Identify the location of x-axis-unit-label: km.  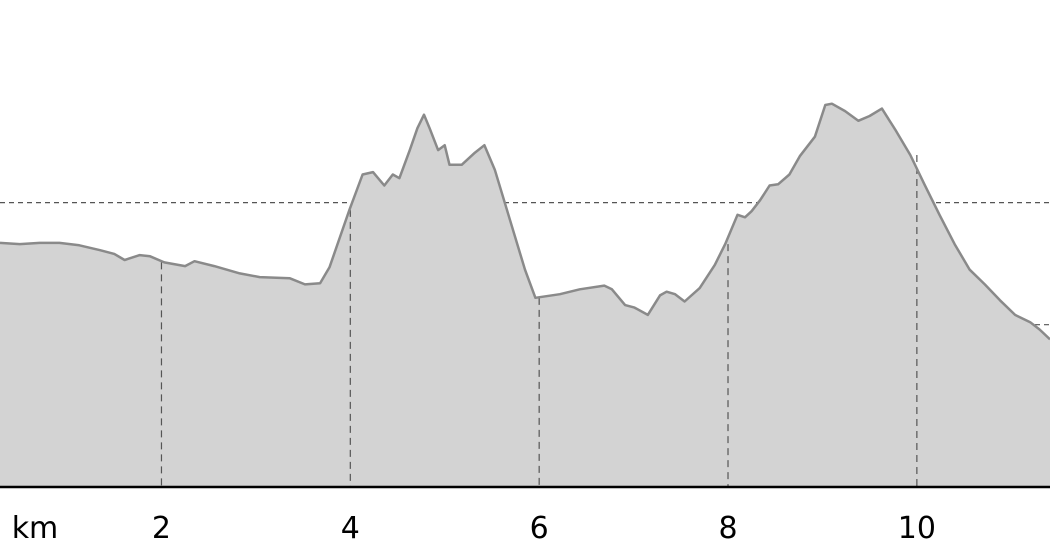
(35, 528).